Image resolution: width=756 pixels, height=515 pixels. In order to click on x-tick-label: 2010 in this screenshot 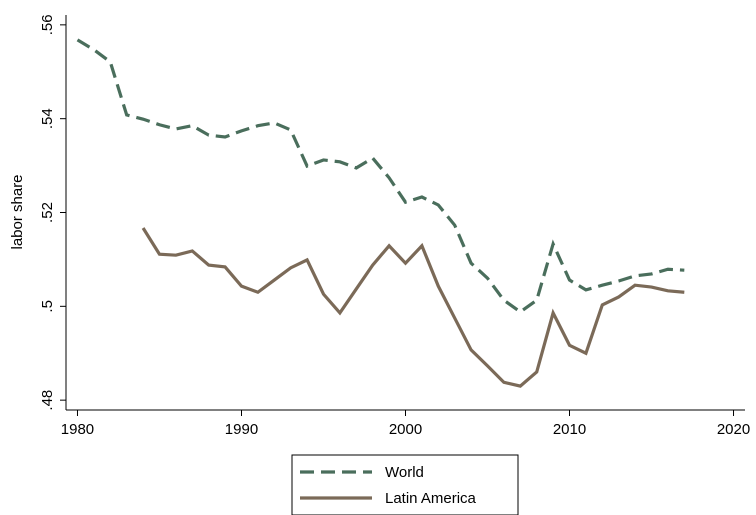, I will do `click(569, 429)`.